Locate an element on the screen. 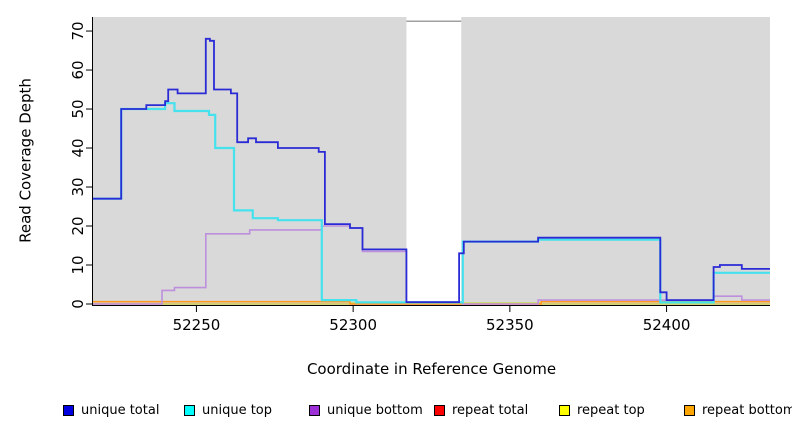 The image size is (792, 432). legend-swatch-unique-top is located at coordinates (189, 410).